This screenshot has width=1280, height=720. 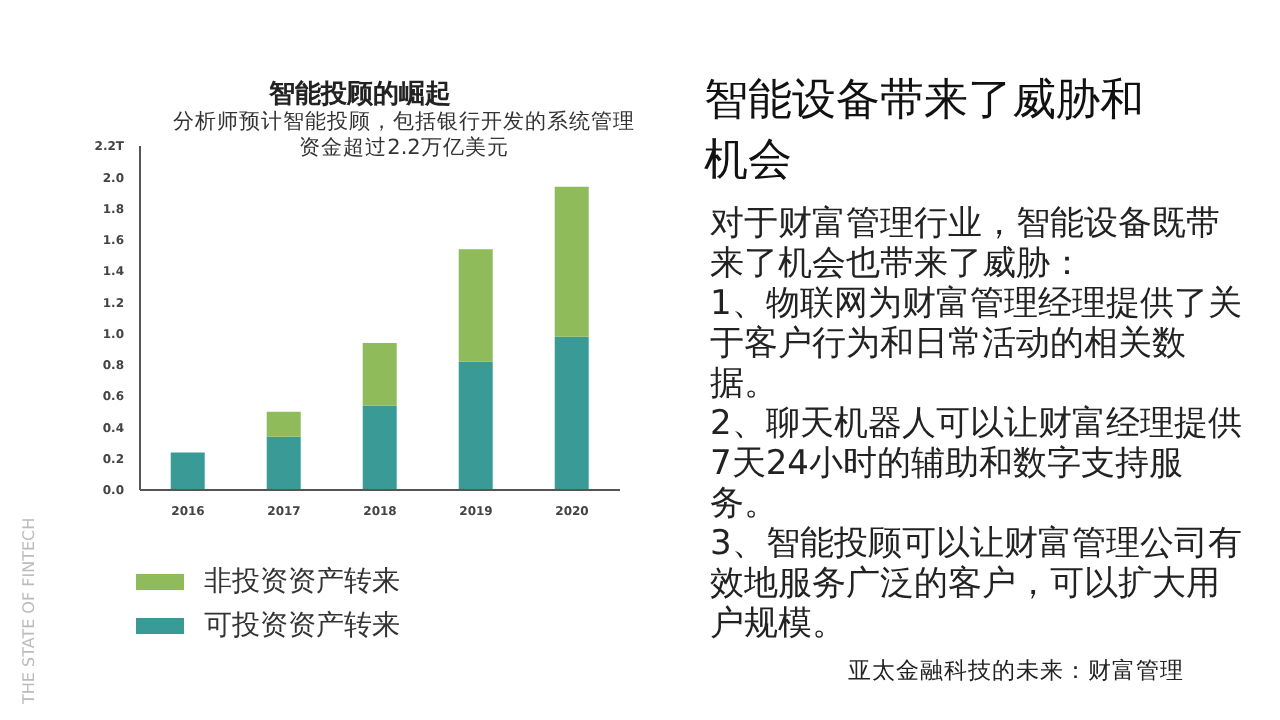 I want to click on text: 1、物联网为财富管理经理提供了关于客户行为和日常活动的相关数据。, so click(x=976, y=344).